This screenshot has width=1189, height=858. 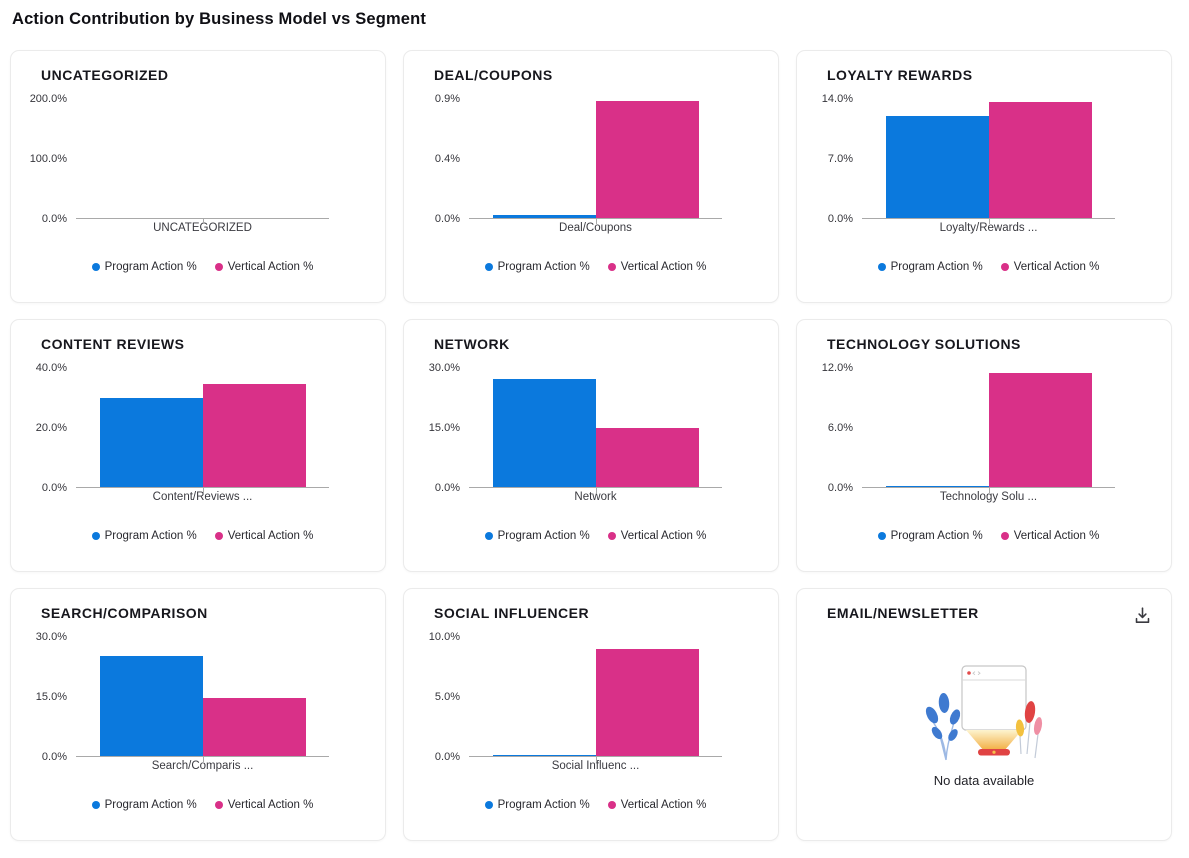 What do you see at coordinates (595, 228) in the screenshot?
I see `x-axis-label: Deal/Coupons` at bounding box center [595, 228].